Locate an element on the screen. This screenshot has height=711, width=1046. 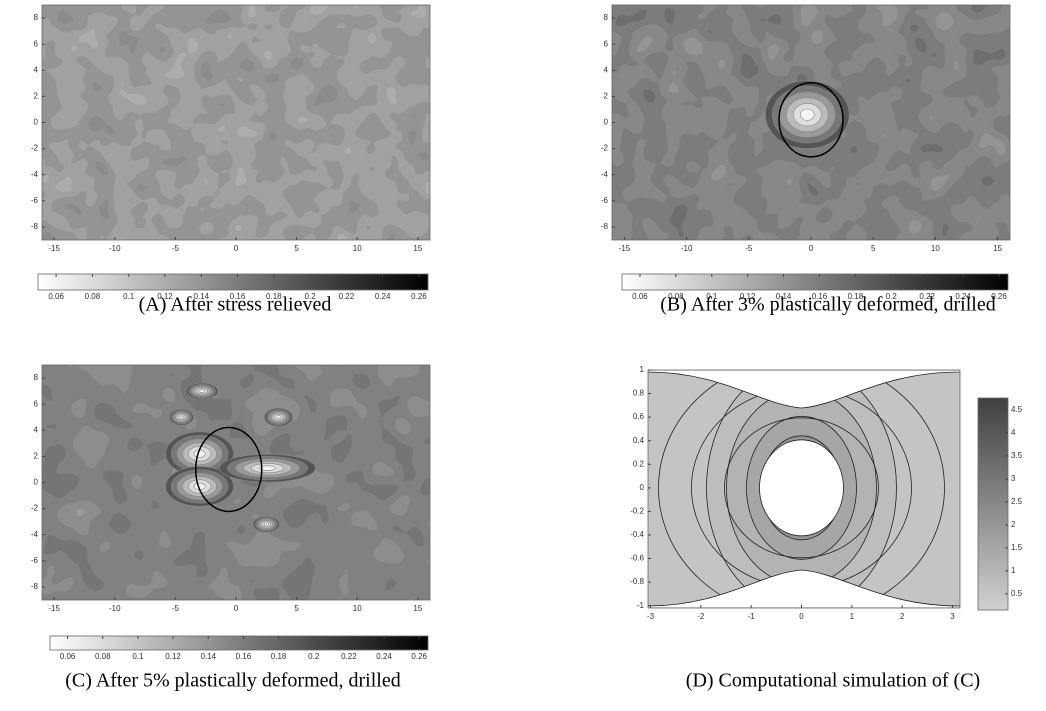
y-tick-label: 0.6 is located at coordinates (639, 416).